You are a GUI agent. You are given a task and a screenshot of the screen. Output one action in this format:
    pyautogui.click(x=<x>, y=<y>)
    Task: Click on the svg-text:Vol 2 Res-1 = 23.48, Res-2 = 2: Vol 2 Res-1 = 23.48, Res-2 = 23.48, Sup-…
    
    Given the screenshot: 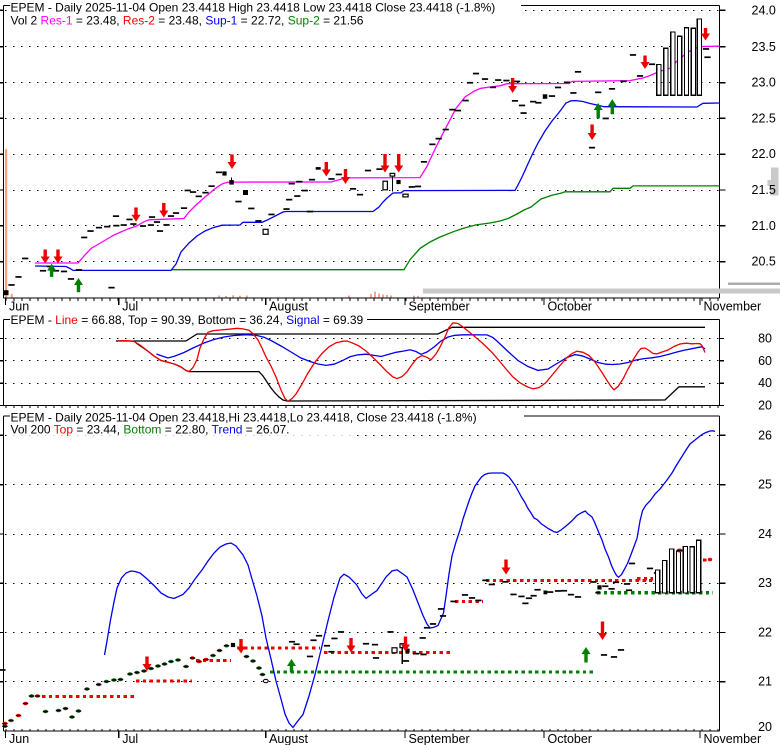 What is the action you would take?
    pyautogui.click(x=187, y=20)
    